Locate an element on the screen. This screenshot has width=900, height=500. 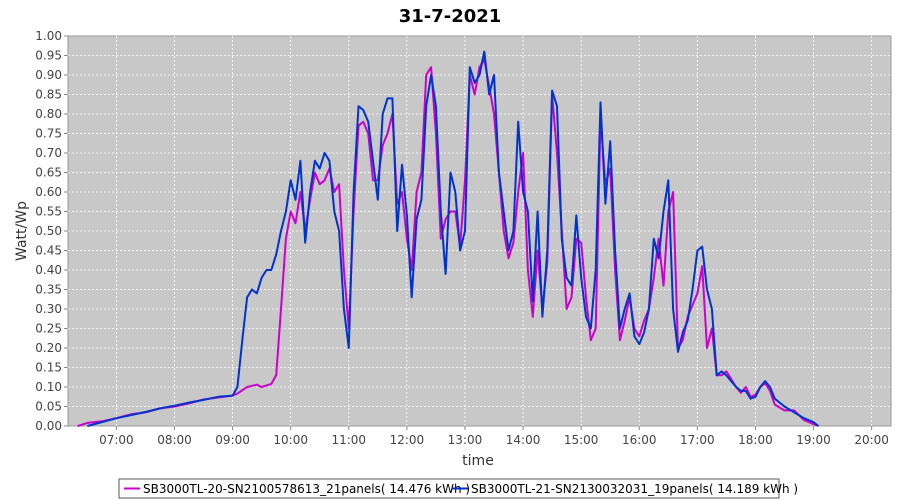
x-tick-label: 17:00 is located at coordinates (697, 440).